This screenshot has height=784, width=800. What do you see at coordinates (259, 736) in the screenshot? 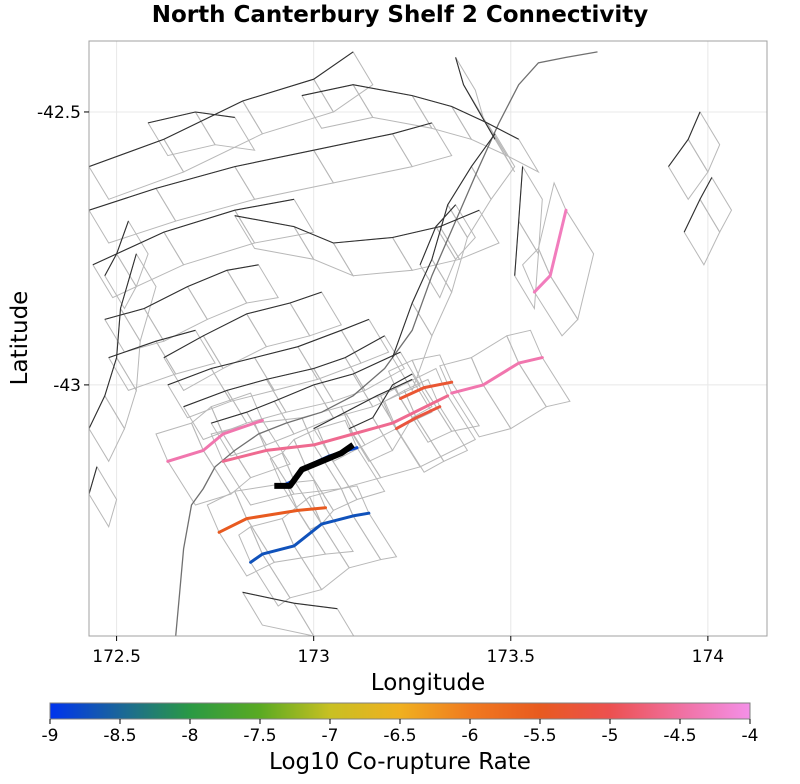
I see `colorbar-tick-label: -7.5` at bounding box center [259, 736].